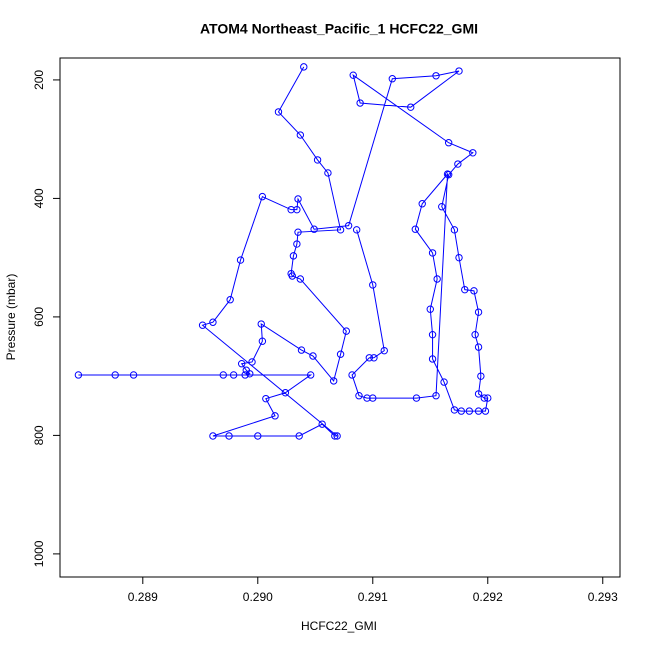 The height and width of the screenshot is (655, 650). What do you see at coordinates (39, 80) in the screenshot?
I see `y-tick-label: 200` at bounding box center [39, 80].